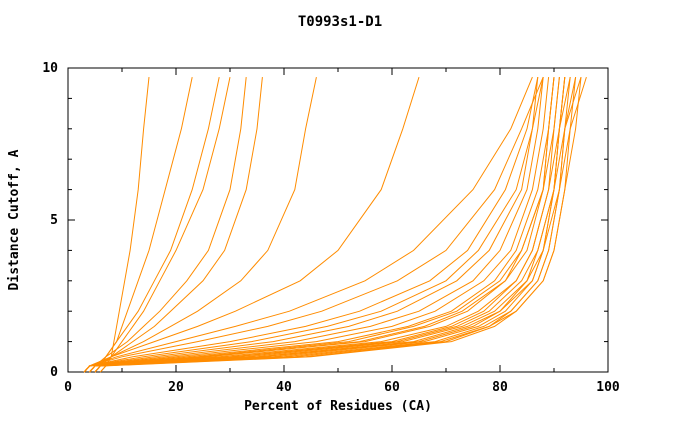  Describe the element at coordinates (176, 387) in the screenshot. I see `x-tick-label: 20` at that location.